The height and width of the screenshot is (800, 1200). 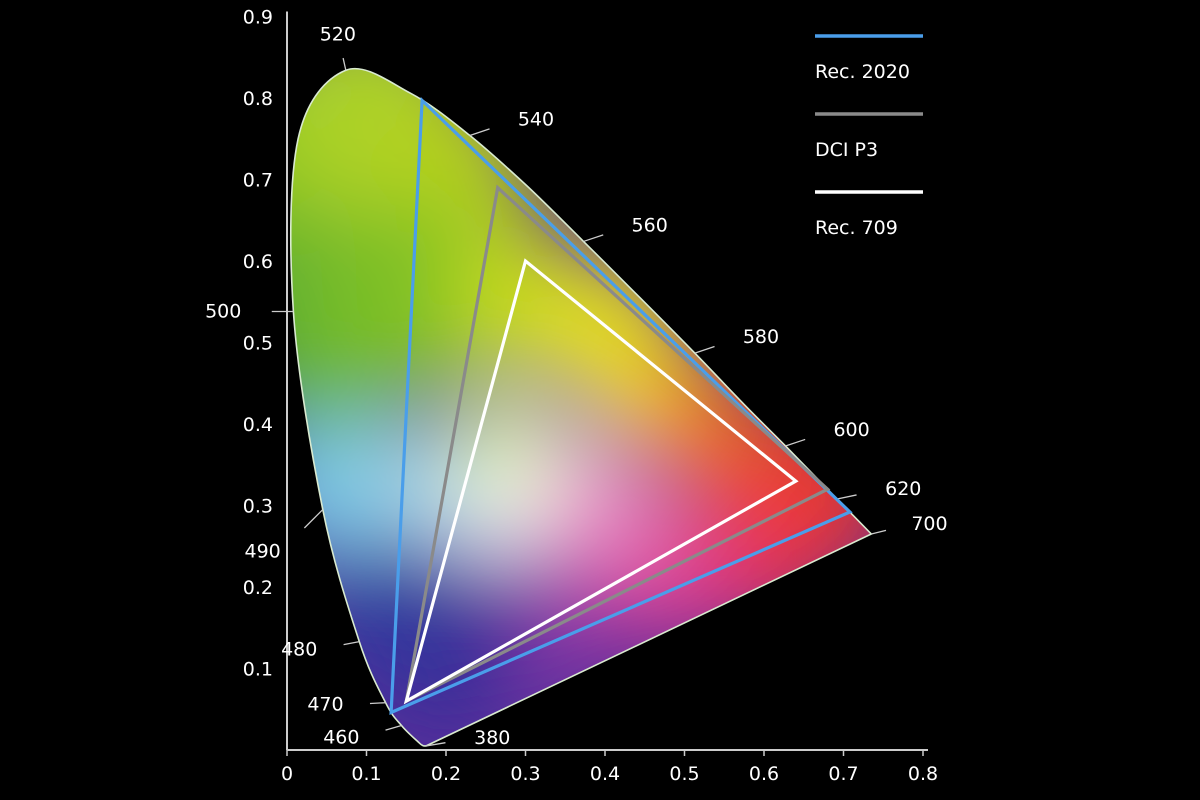 What do you see at coordinates (761, 337) in the screenshot?
I see `wavelength-label-580: 580` at bounding box center [761, 337].